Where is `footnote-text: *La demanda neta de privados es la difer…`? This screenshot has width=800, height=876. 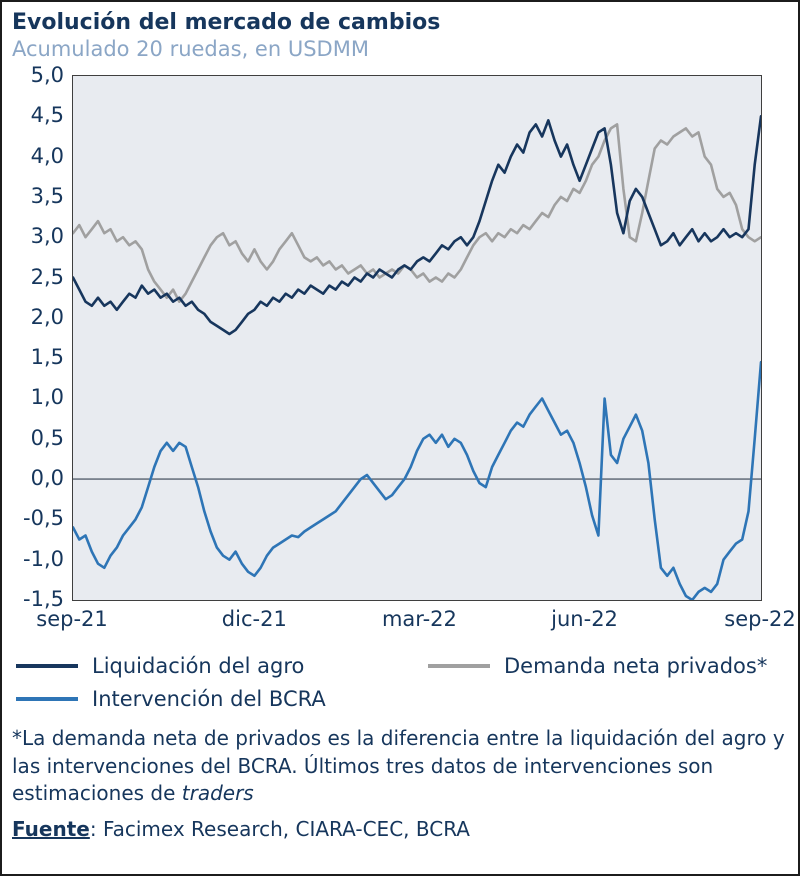
footnote-text: *La demanda neta de privados es la difer… is located at coordinates (398, 766).